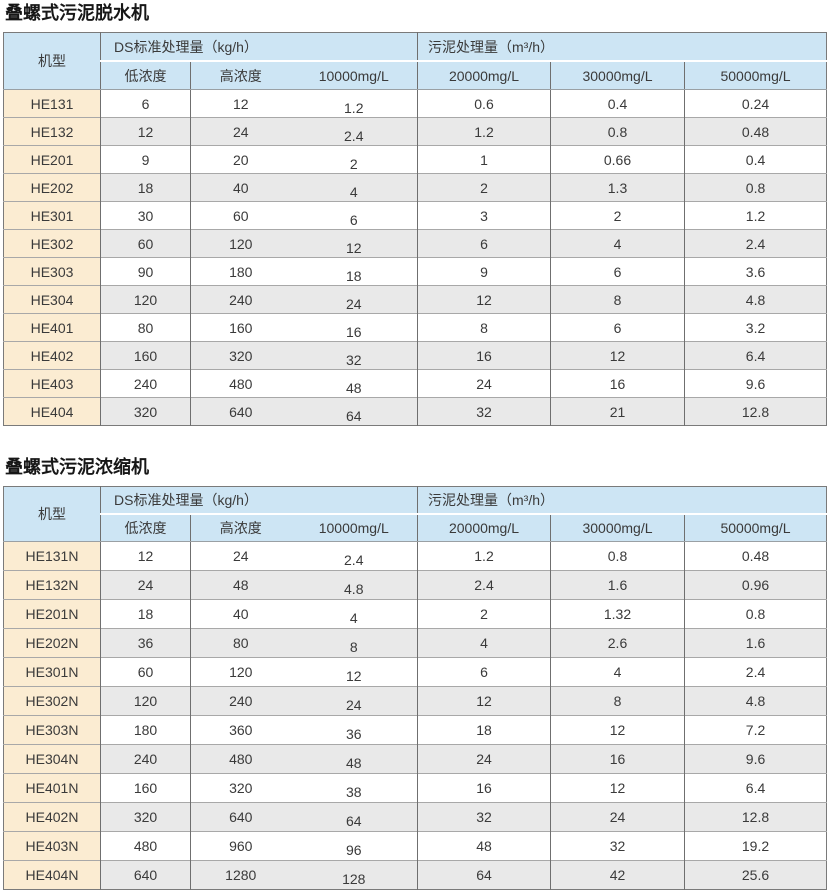 The width and height of the screenshot is (828, 890). What do you see at coordinates (415, 614) in the screenshot?
I see `table-row: HE201N 18 40 4 2 1.32 0.8` at bounding box center [415, 614].